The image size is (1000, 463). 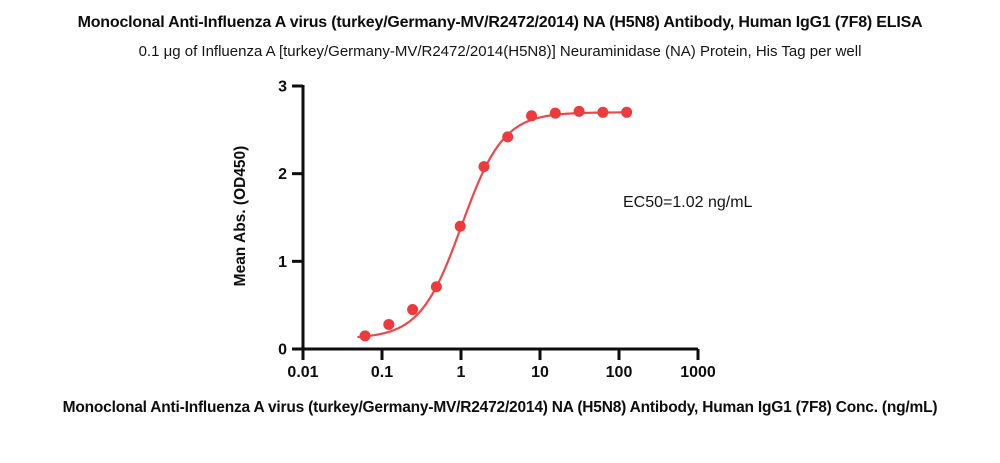 I want to click on y-tick-label: 1, so click(x=282, y=262).